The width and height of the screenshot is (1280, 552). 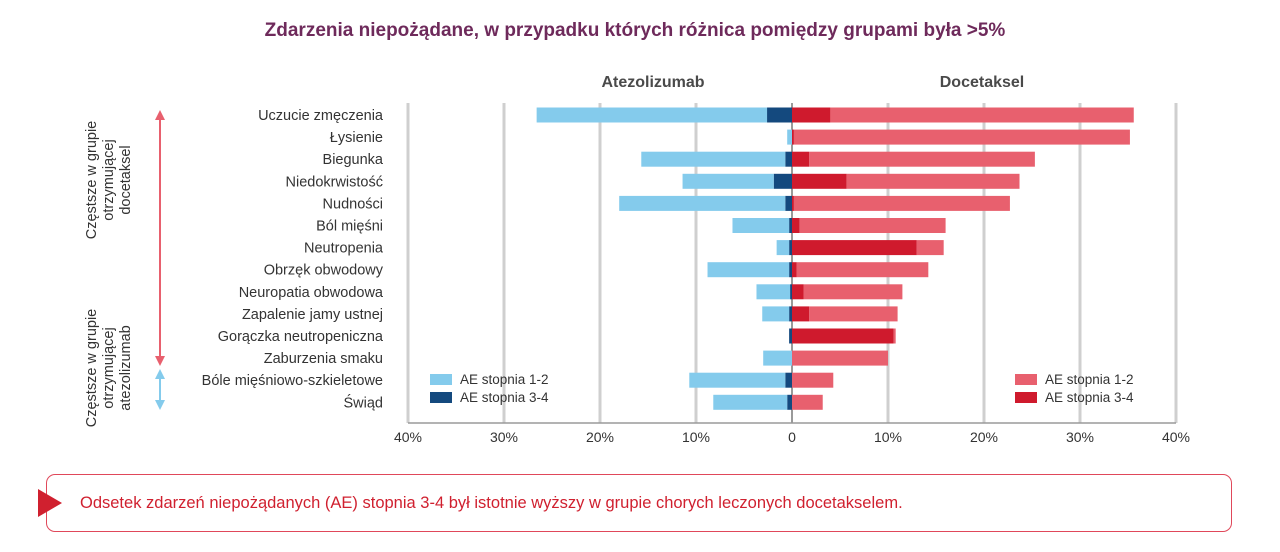 I want to click on category-label: Zaburzenia smaku, so click(x=323, y=359).